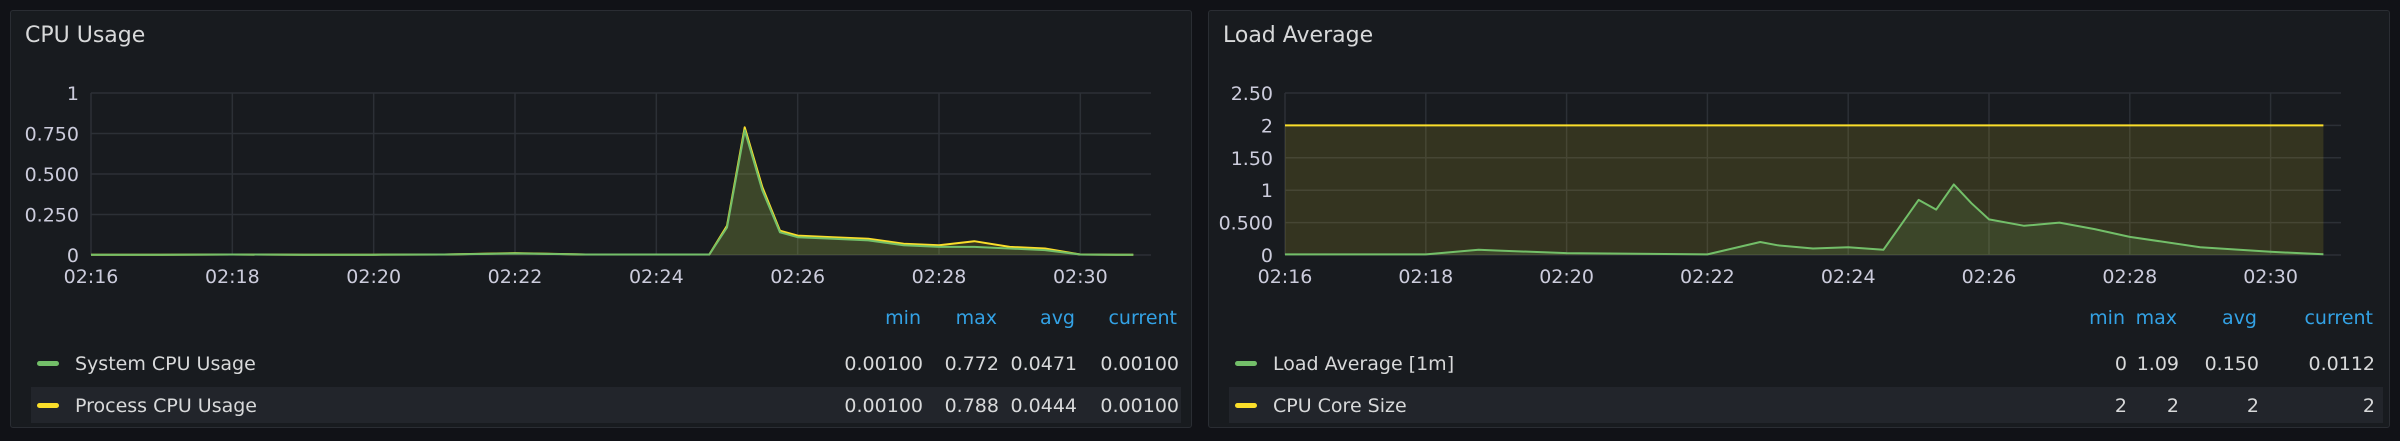 Image resolution: width=2400 pixels, height=441 pixels. I want to click on series-name: Load Average [1m], so click(1364, 364).